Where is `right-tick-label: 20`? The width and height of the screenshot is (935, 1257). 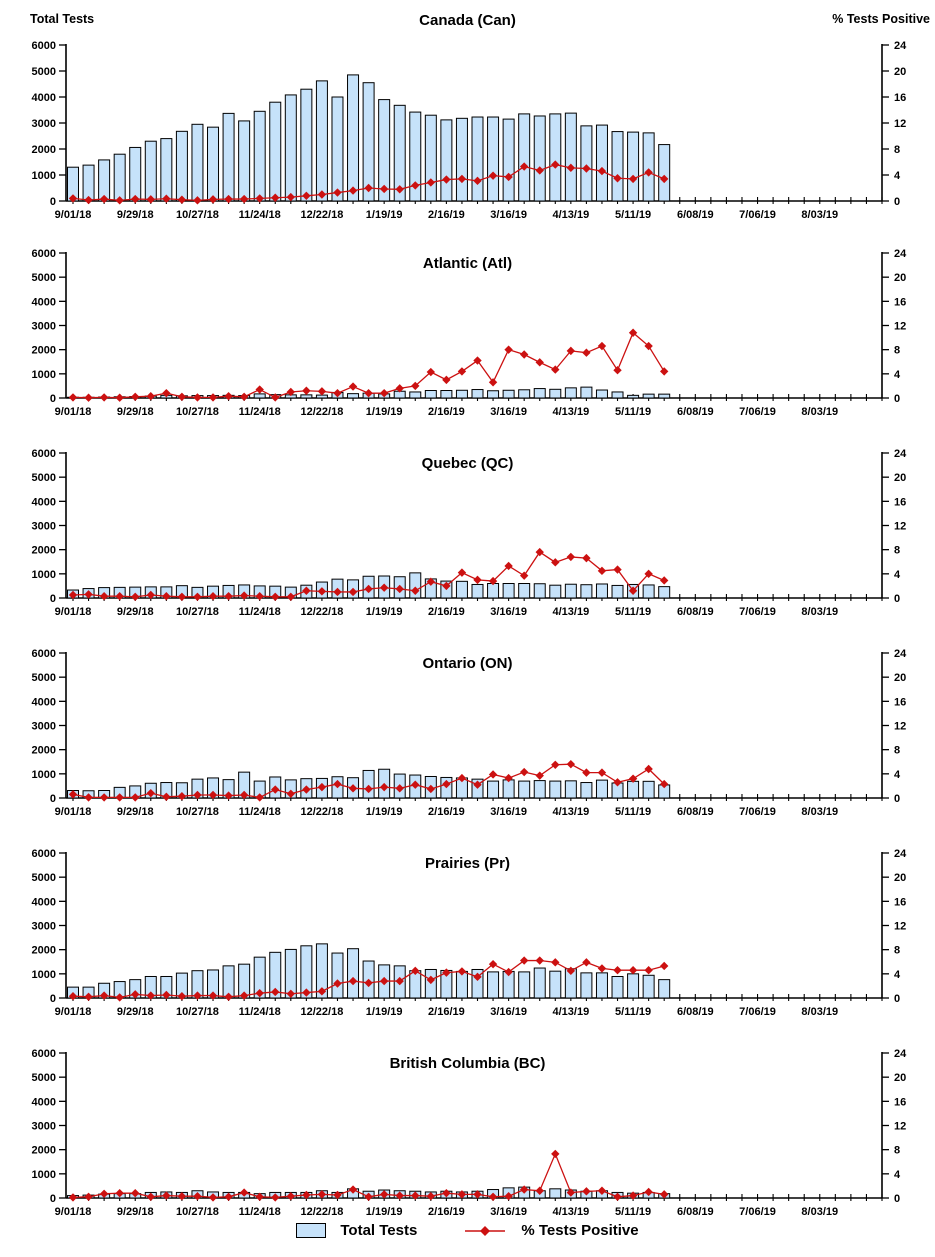 right-tick-label: 20 is located at coordinates (900, 278).